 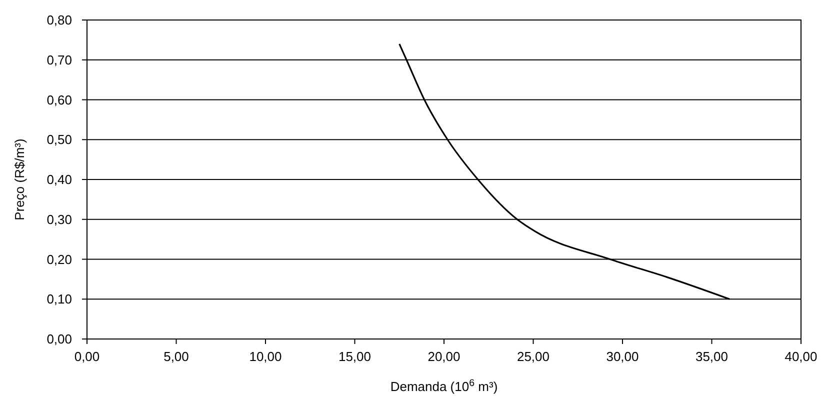 What do you see at coordinates (444, 356) in the screenshot?
I see `x-tick-label: 20,00` at bounding box center [444, 356].